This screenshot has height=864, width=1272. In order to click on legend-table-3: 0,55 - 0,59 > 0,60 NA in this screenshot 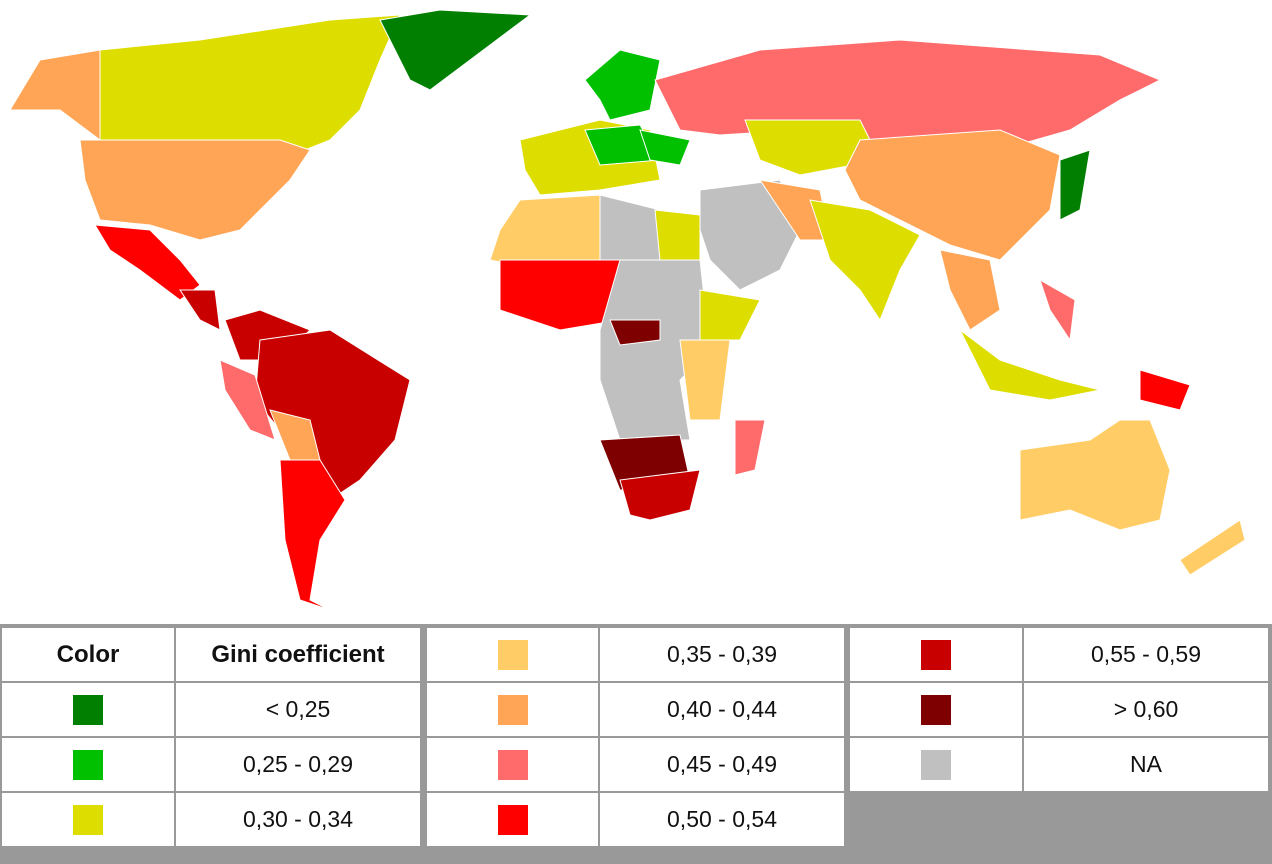, I will do `click(1059, 709)`.